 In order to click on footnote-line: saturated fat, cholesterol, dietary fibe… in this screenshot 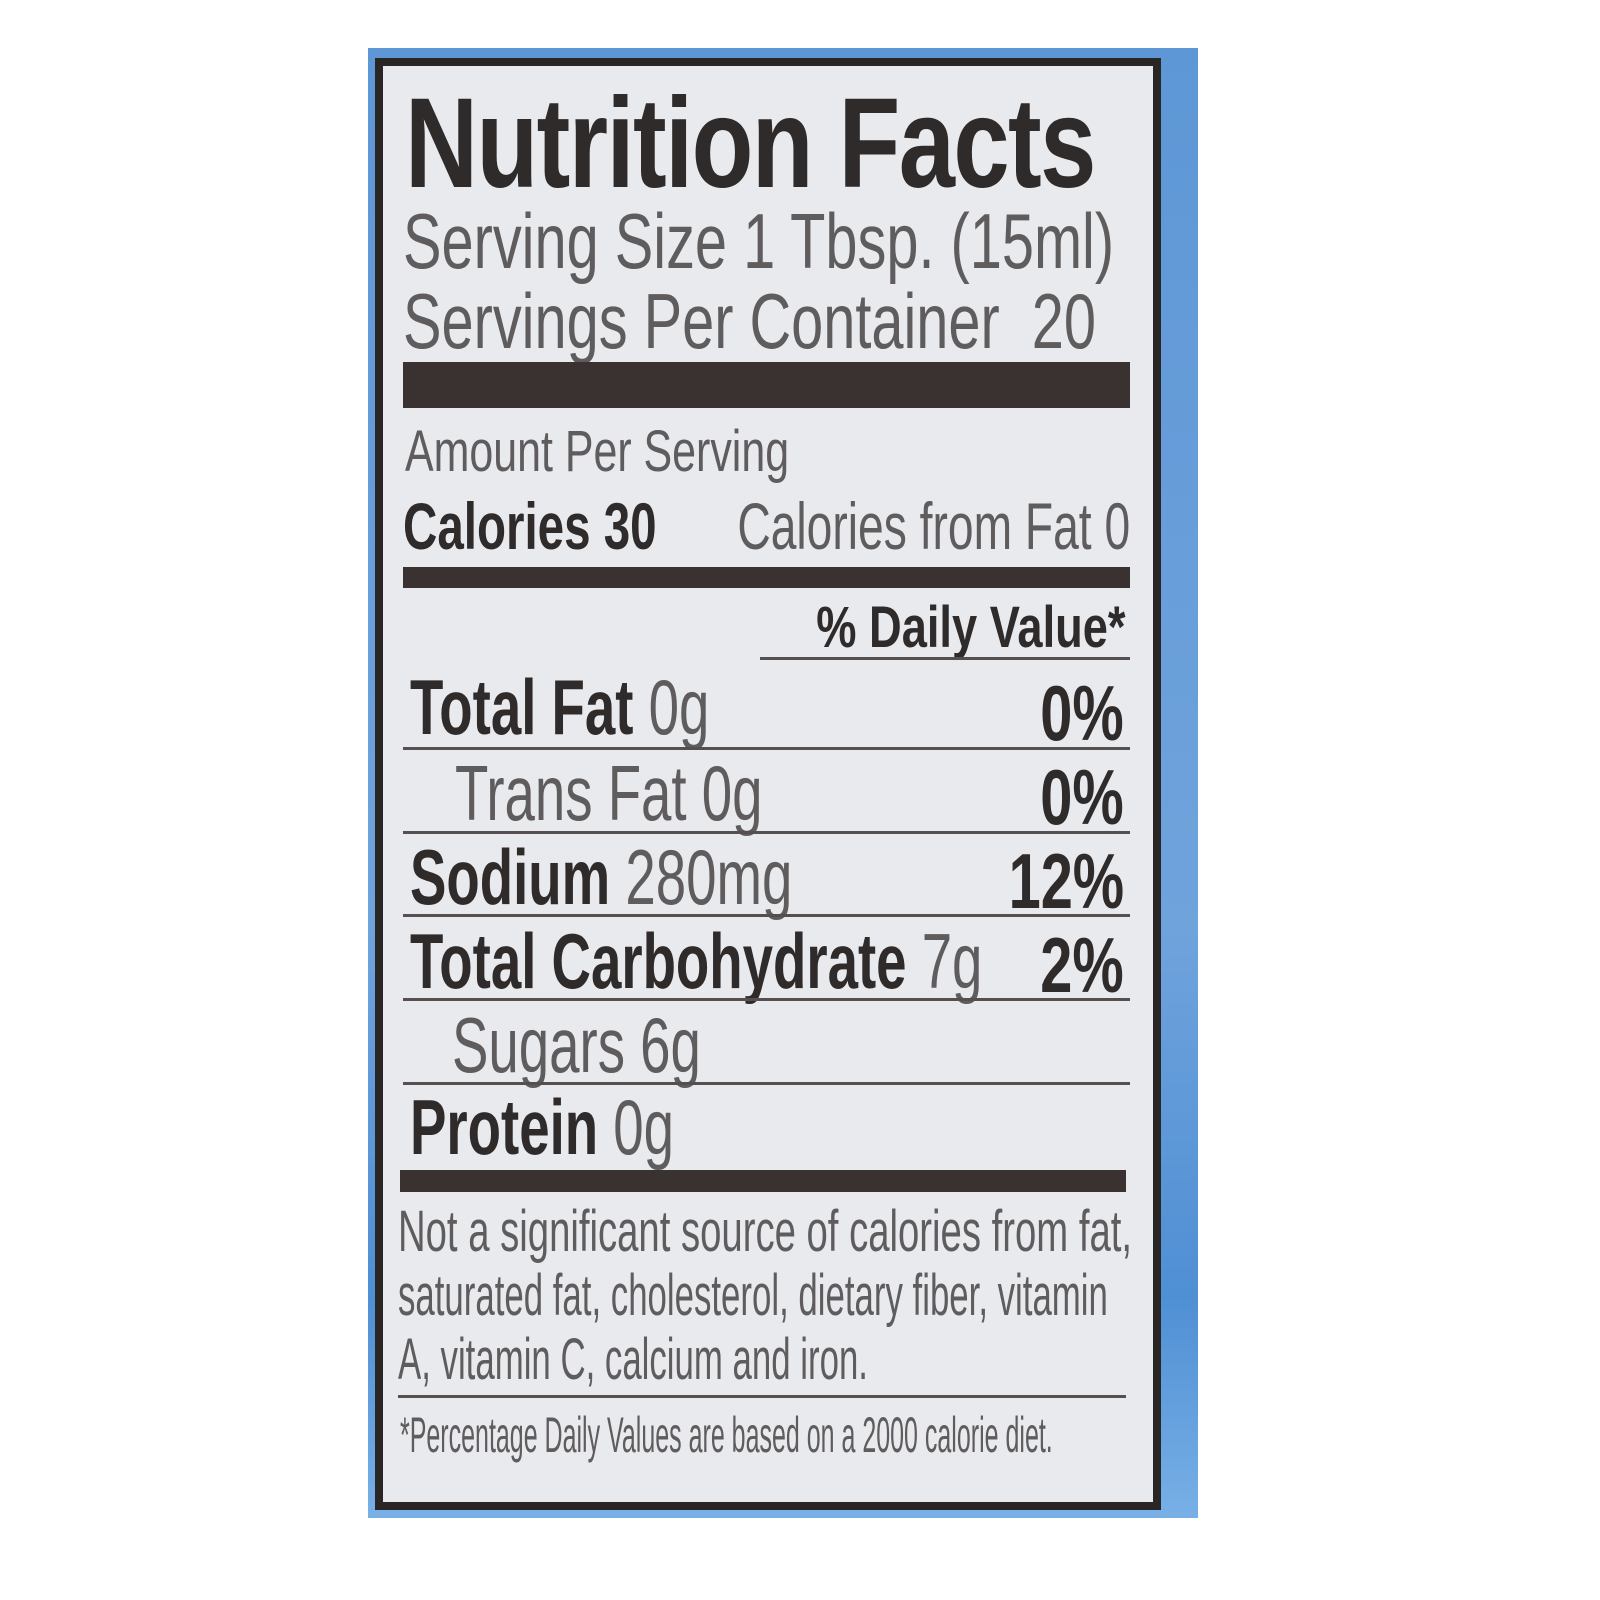, I will do `click(753, 1295)`.